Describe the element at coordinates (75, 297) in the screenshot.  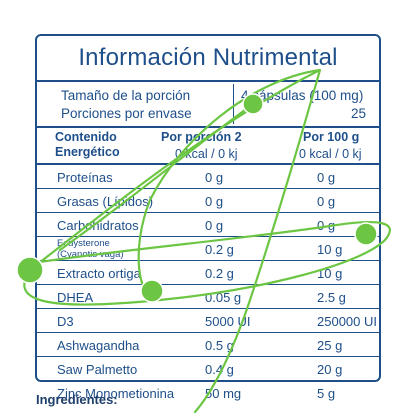
I see `nutrient-name: DHEA` at that location.